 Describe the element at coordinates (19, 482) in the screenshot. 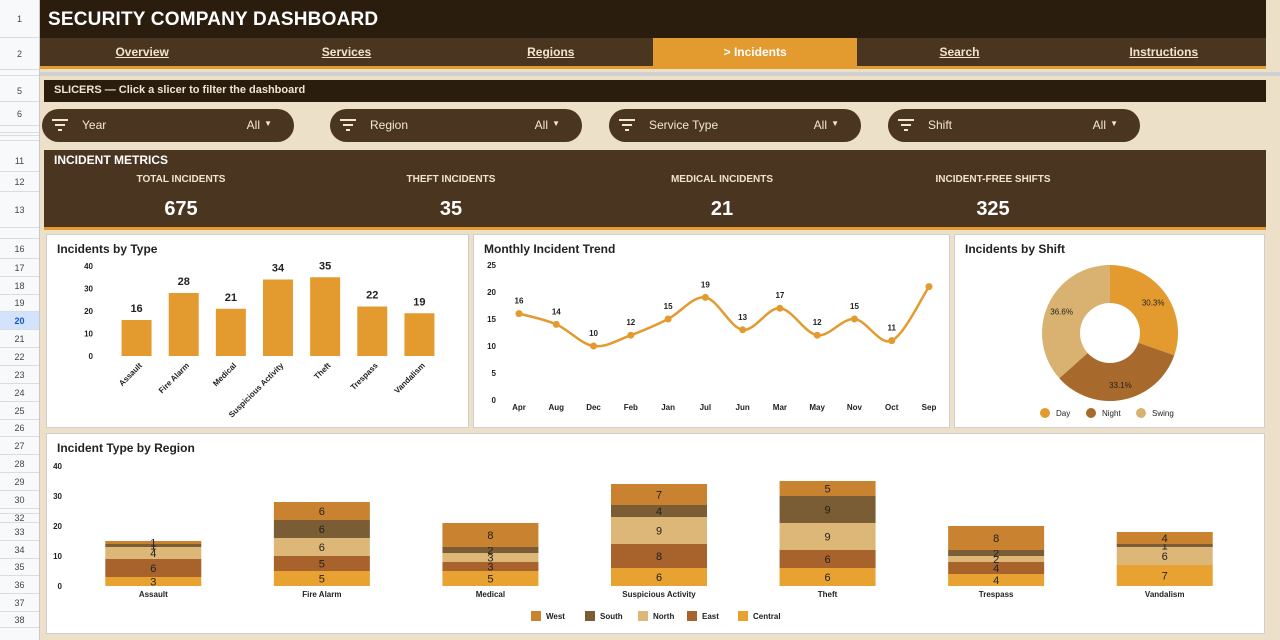

I see `row-number: 29` at that location.